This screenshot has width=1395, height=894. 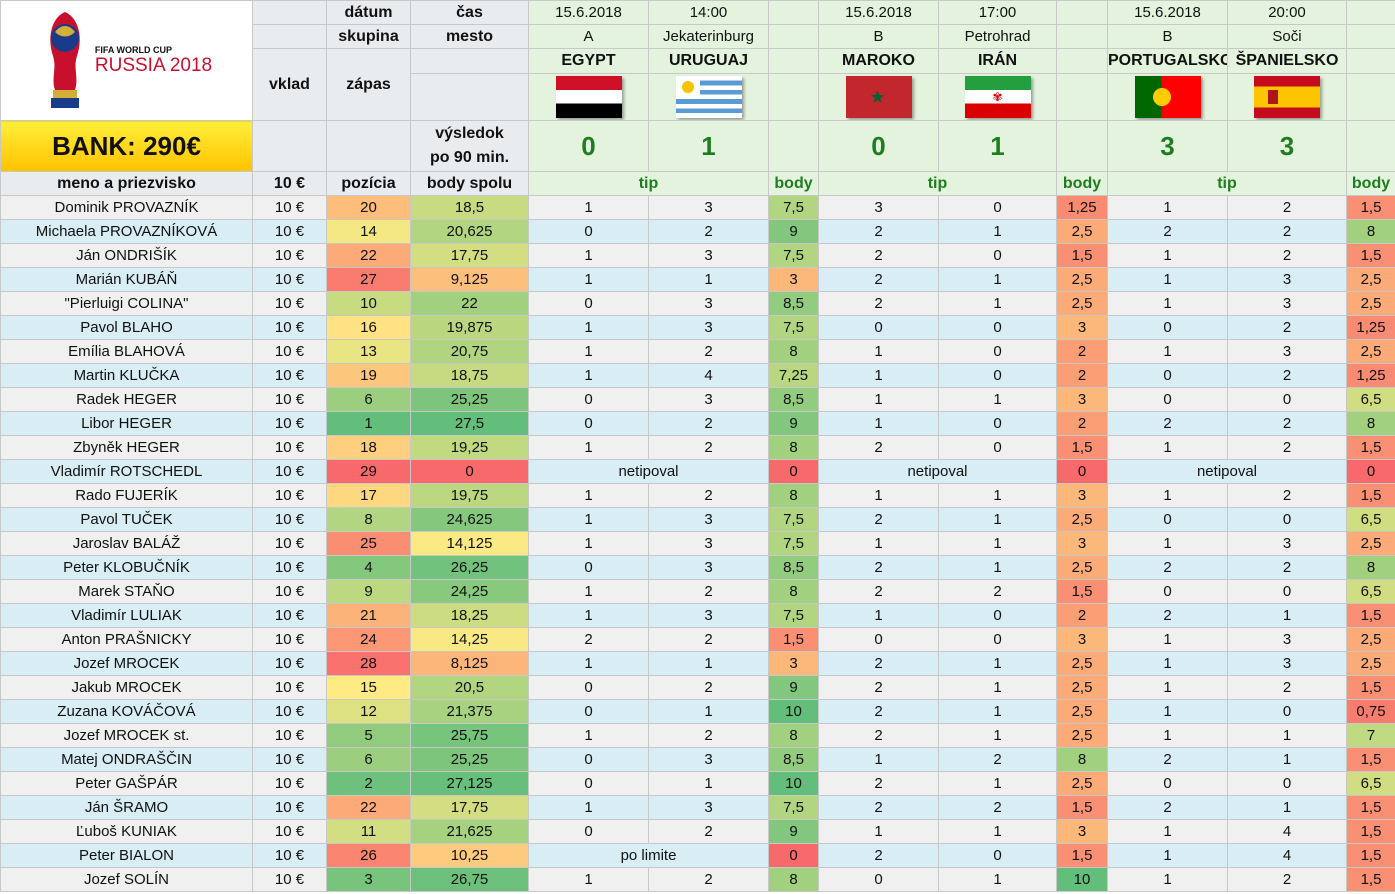 What do you see at coordinates (368, 12) in the screenshot?
I see `datum-label: dátum` at bounding box center [368, 12].